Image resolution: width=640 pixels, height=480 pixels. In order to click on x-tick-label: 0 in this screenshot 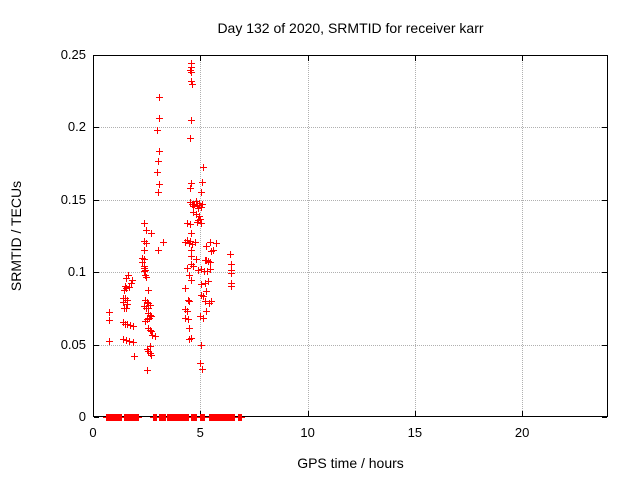, I will do `click(93, 432)`.